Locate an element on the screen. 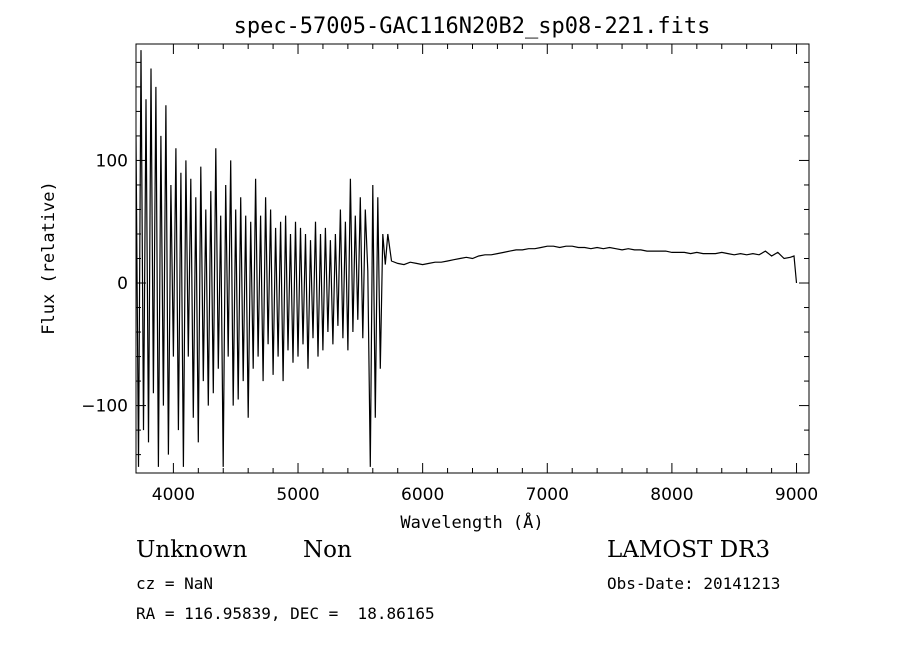 The image size is (900, 649). x-tick-label: 7000 is located at coordinates (547, 495).